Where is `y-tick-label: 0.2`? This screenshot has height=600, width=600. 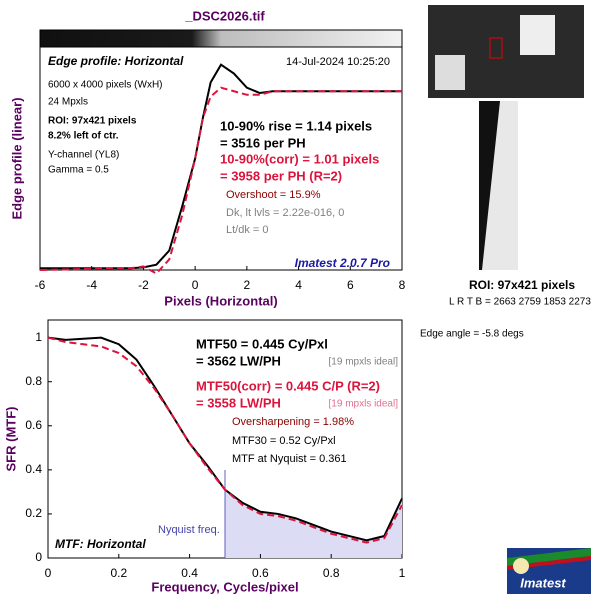 y-tick-label: 0.2 is located at coordinates (33, 513).